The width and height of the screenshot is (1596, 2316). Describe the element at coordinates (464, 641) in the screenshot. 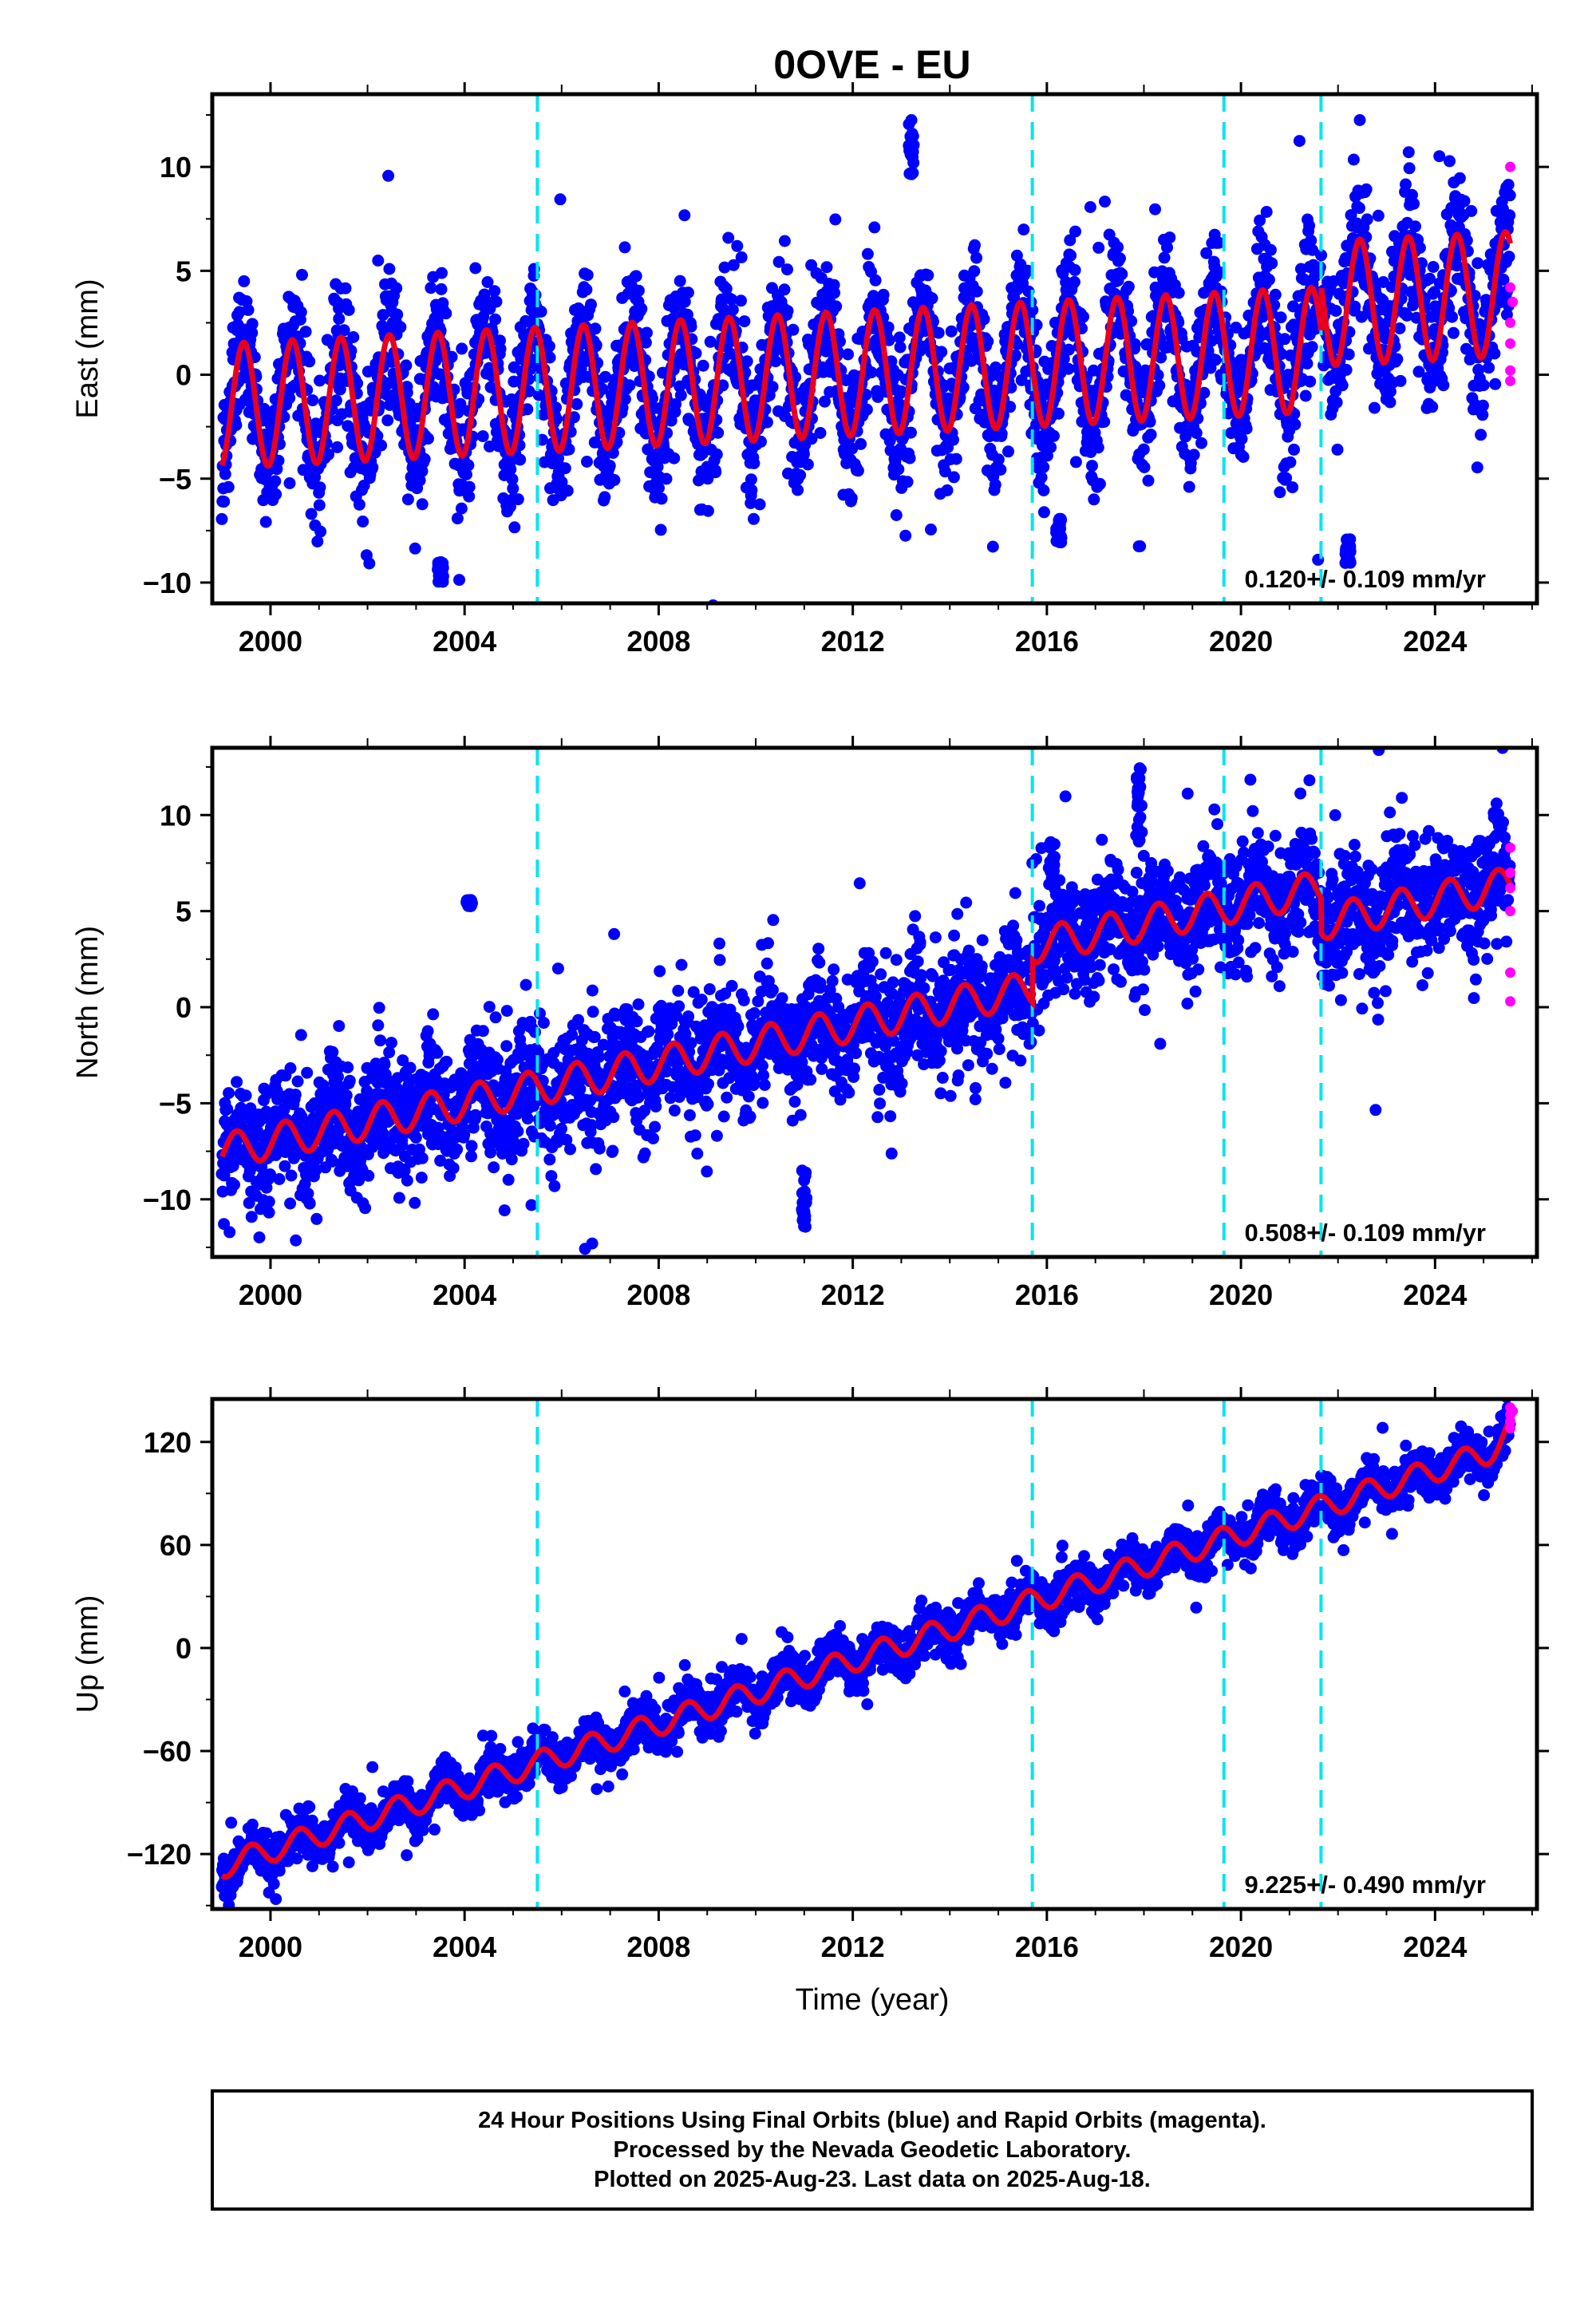

I see `x-tick-label: 2004` at that location.